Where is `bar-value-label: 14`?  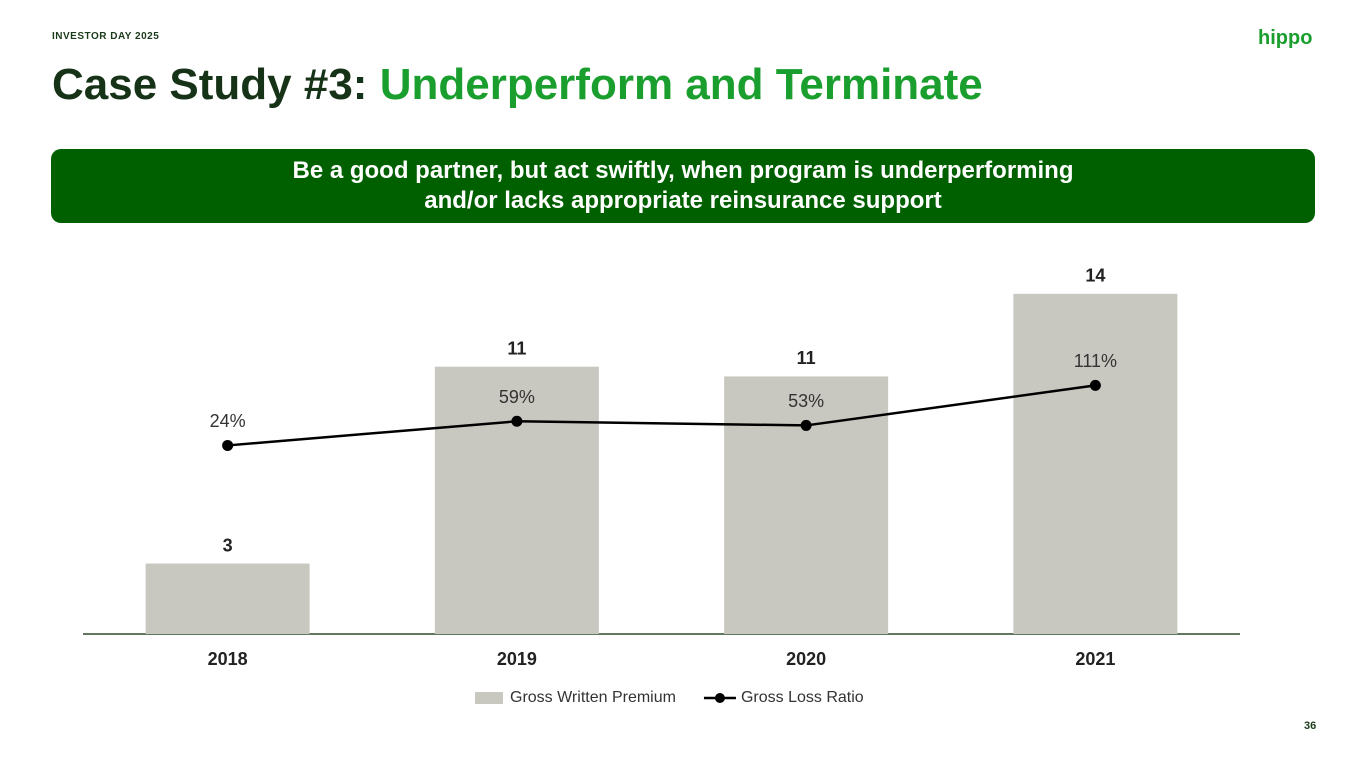 bar-value-label: 14 is located at coordinates (1095, 276).